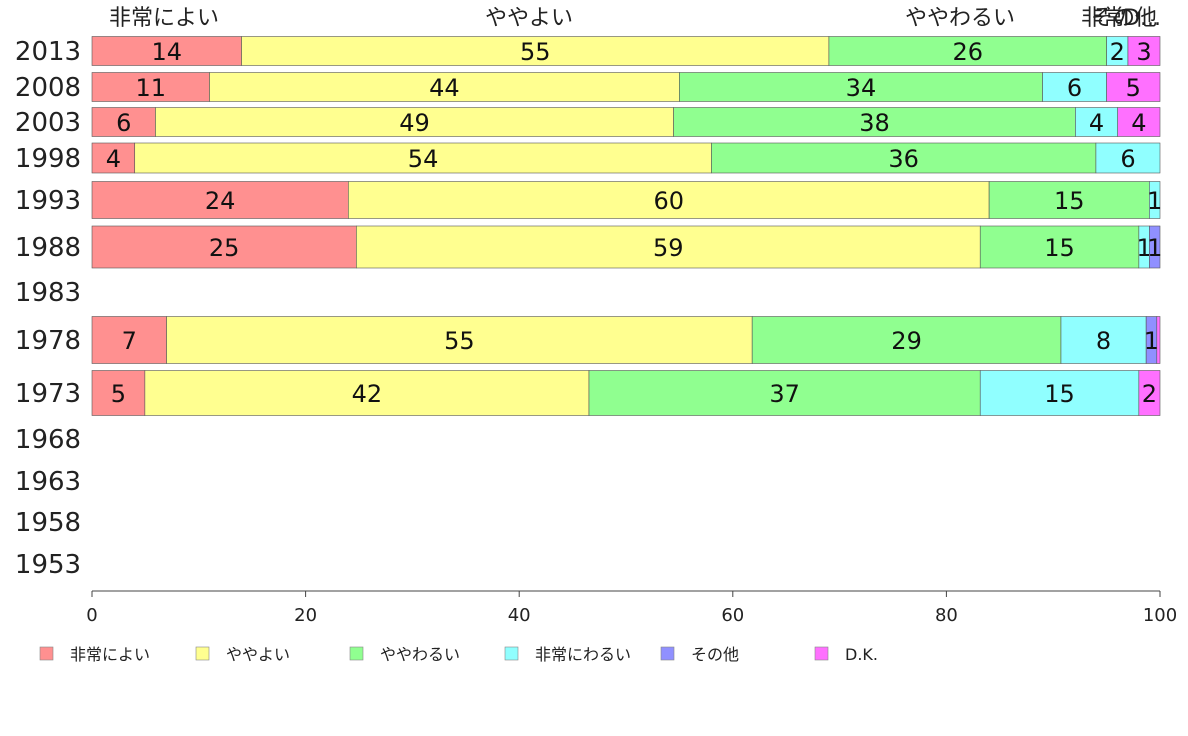  I want to click on segment-value-label: 42, so click(367, 394).